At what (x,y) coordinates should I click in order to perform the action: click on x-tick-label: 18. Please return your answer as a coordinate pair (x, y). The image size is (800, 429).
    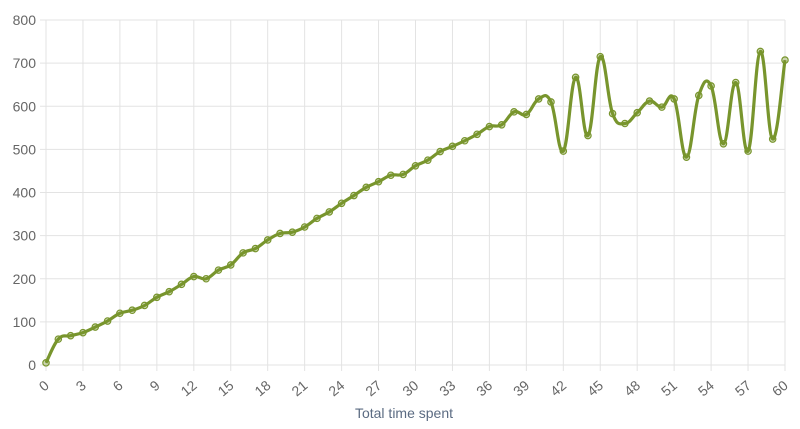
    Looking at the image, I should click on (262, 388).